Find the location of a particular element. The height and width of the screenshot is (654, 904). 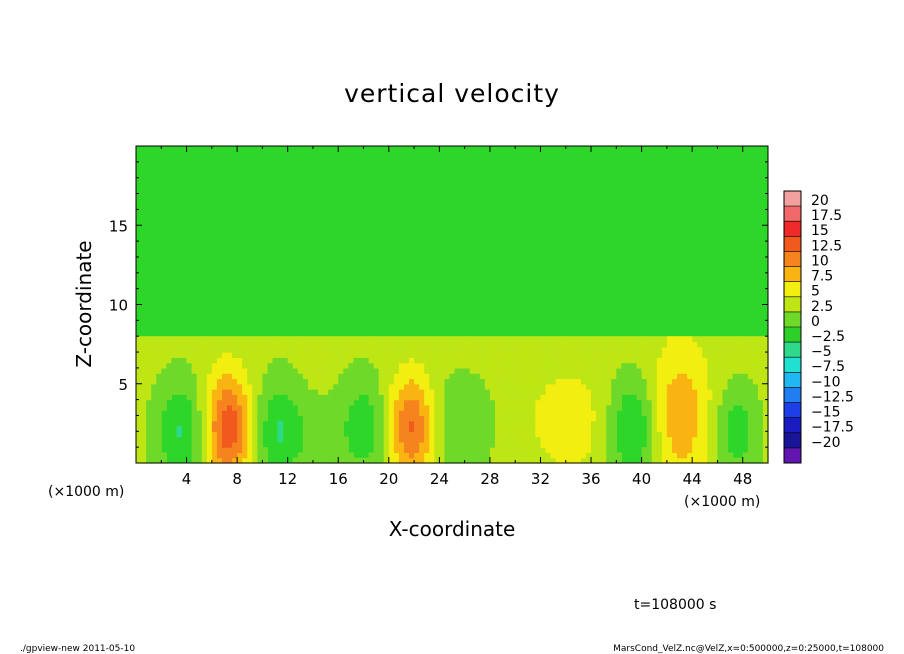

x-tick-label: 32 is located at coordinates (540, 479).